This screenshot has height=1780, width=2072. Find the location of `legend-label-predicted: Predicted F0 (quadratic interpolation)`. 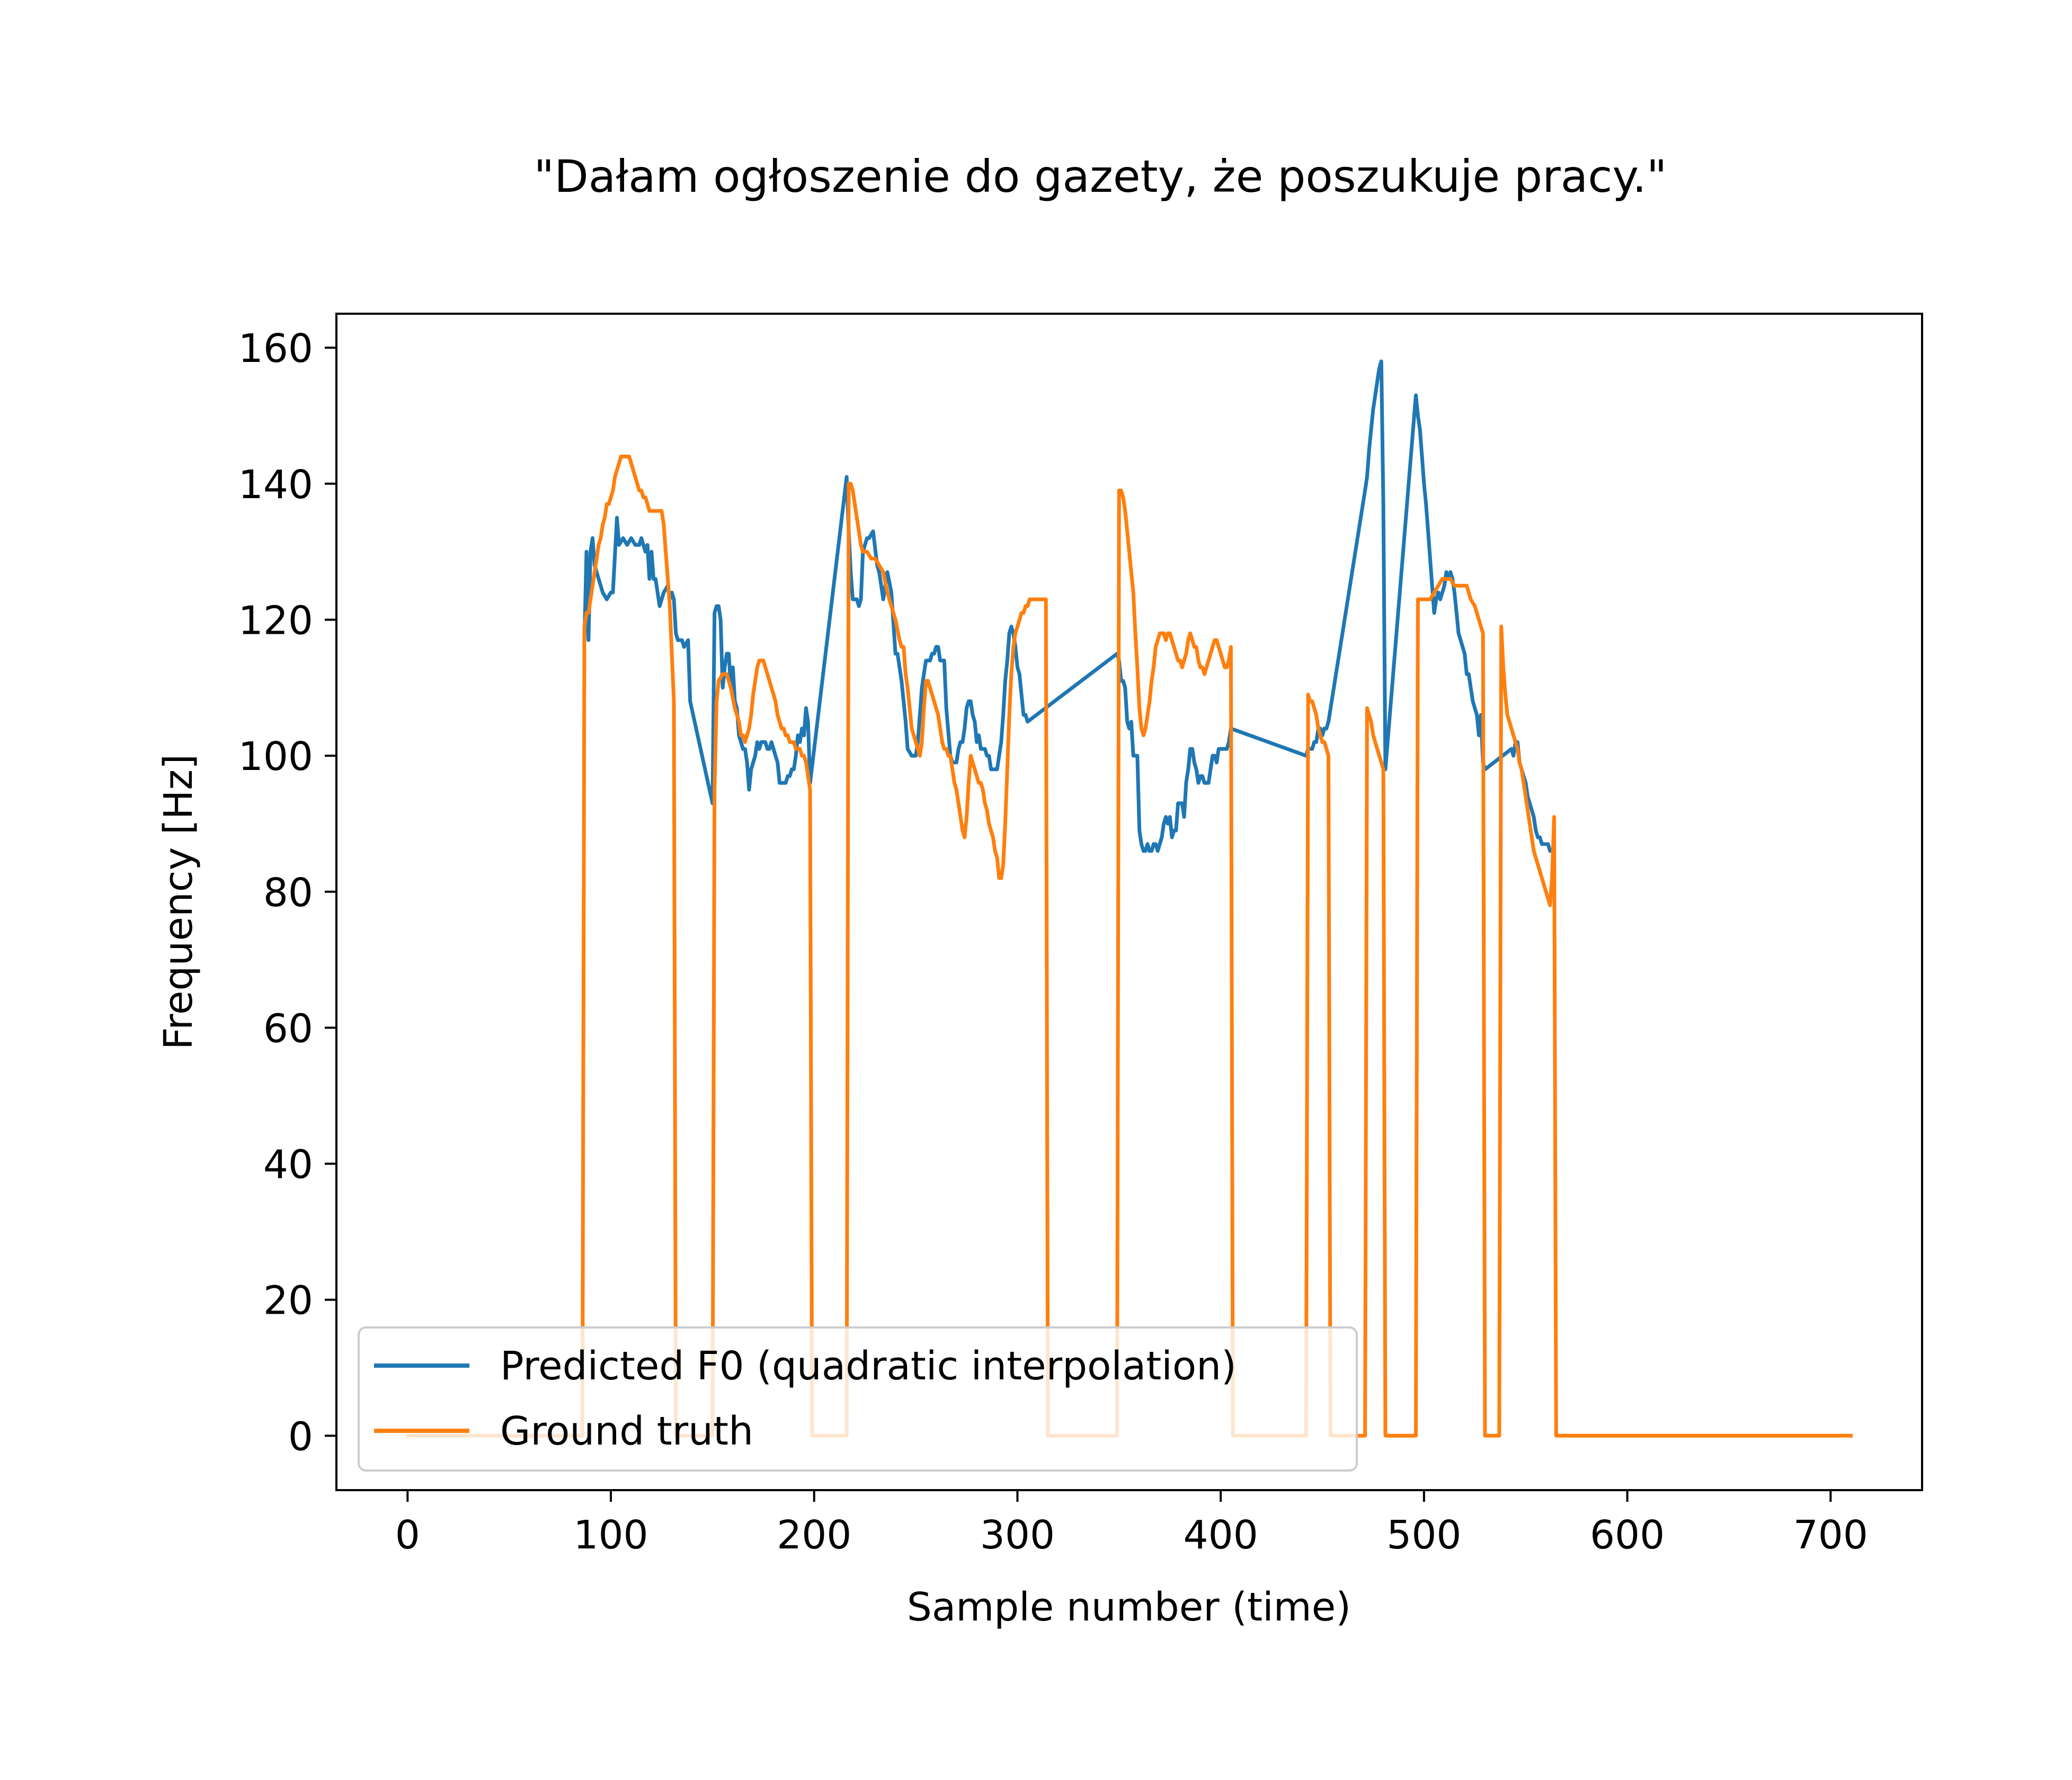

legend-label-predicted: Predicted F0 (quadratic interpolation) is located at coordinates (868, 1366).